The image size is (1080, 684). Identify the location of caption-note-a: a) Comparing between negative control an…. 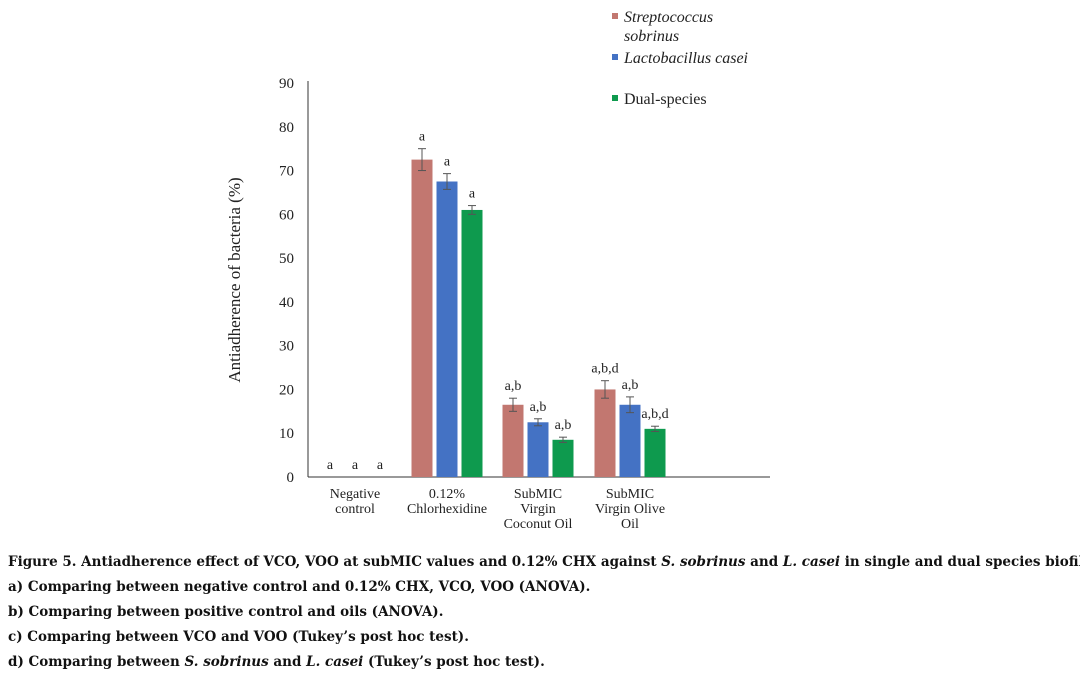
(299, 587).